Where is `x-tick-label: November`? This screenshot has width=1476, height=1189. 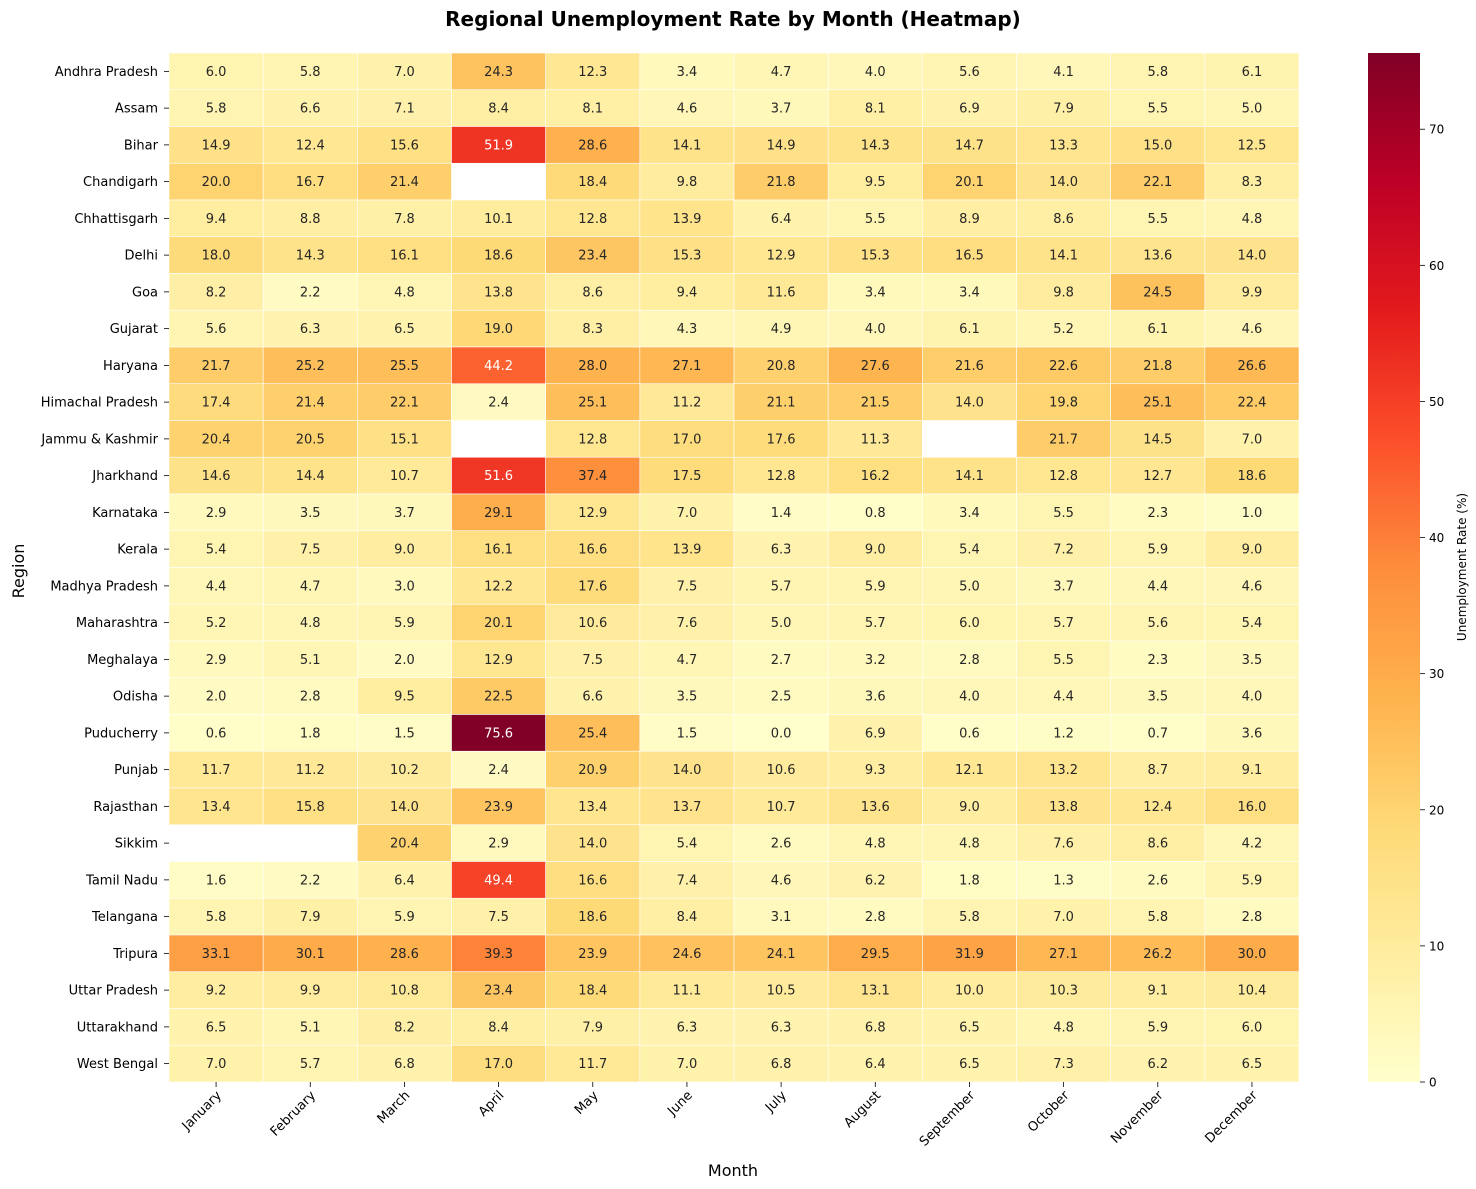
x-tick-label: November is located at coordinates (1137, 1117).